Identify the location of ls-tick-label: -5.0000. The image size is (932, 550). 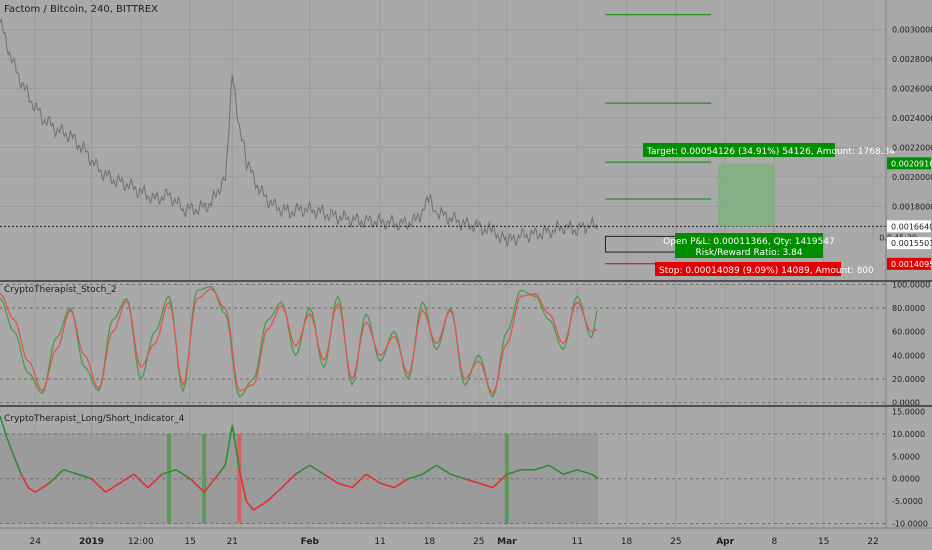
(907, 501).